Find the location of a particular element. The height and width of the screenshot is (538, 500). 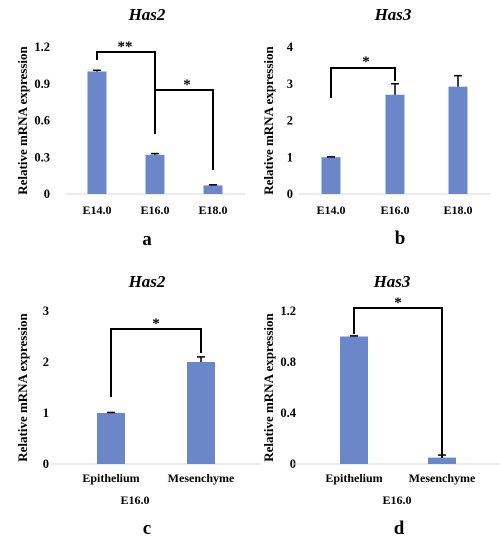

panel-letter: a is located at coordinates (147, 239).